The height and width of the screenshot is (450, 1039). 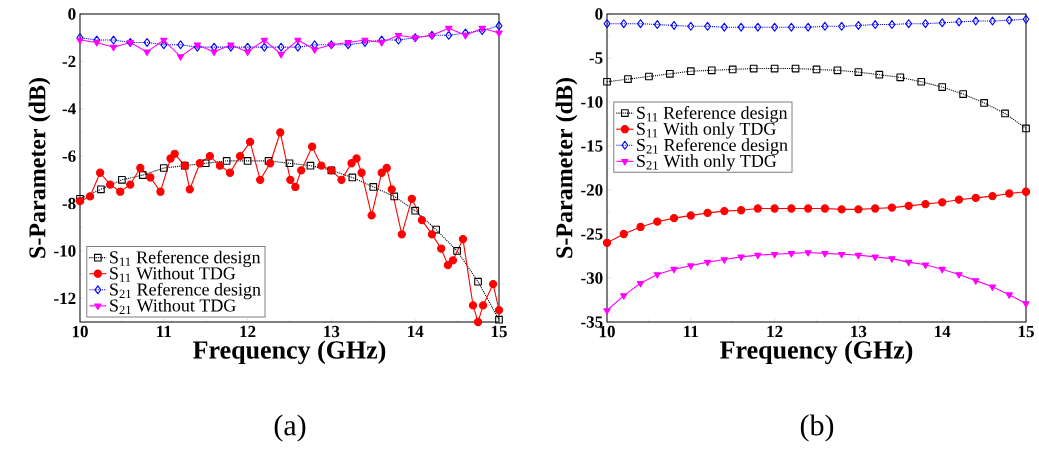 What do you see at coordinates (69, 203) in the screenshot?
I see `y-tick-label: -8` at bounding box center [69, 203].